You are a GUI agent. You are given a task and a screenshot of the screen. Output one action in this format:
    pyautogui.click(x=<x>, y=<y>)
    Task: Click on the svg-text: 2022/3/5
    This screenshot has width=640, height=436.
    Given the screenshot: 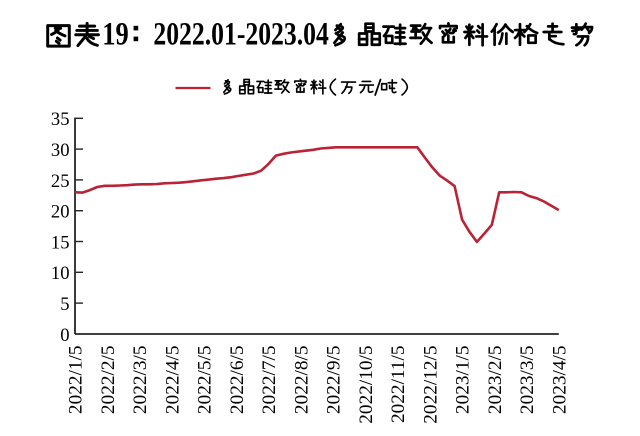 What is the action you would take?
    pyautogui.click(x=140, y=380)
    